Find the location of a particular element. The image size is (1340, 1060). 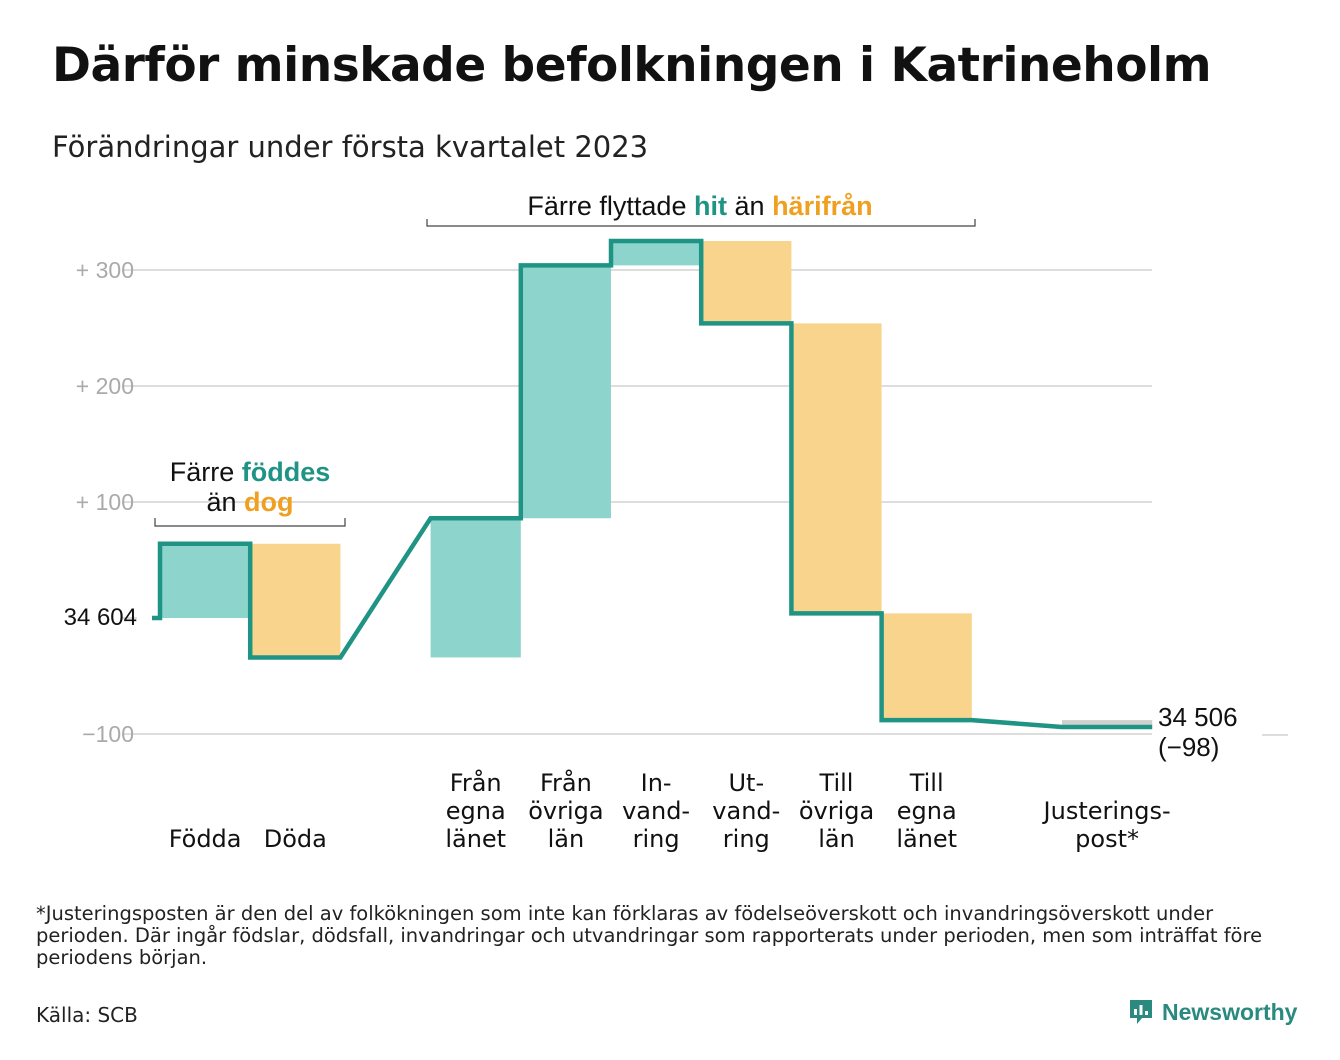

y-tick-label: + 100 is located at coordinates (105, 502).